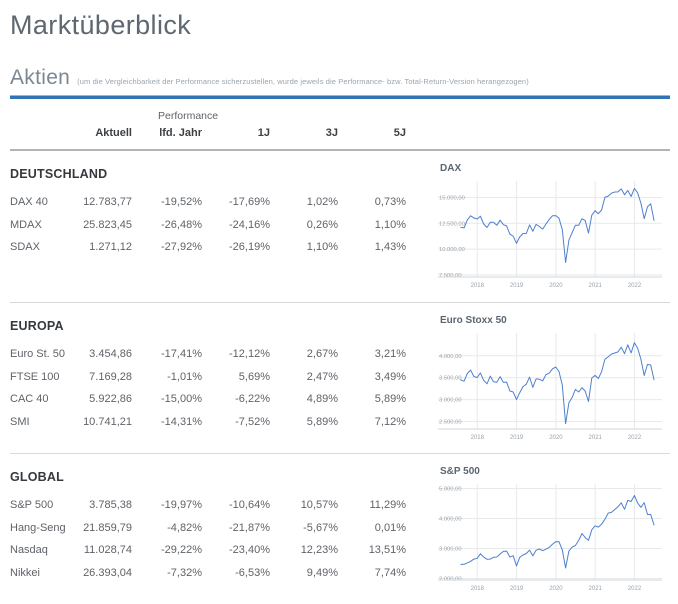 Image resolution: width=678 pixels, height=604 pixels. I want to click on value-cell: -26,19%, so click(249, 247).